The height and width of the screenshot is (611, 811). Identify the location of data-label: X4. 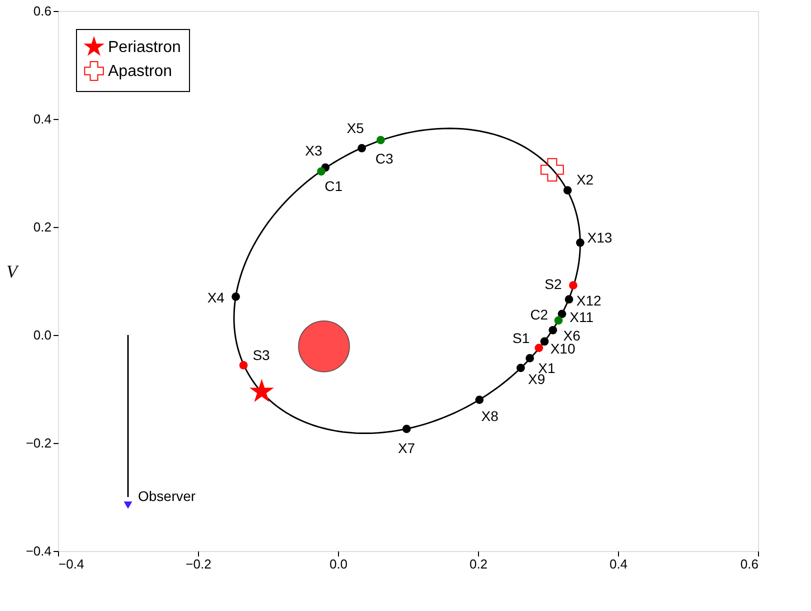
(216, 297).